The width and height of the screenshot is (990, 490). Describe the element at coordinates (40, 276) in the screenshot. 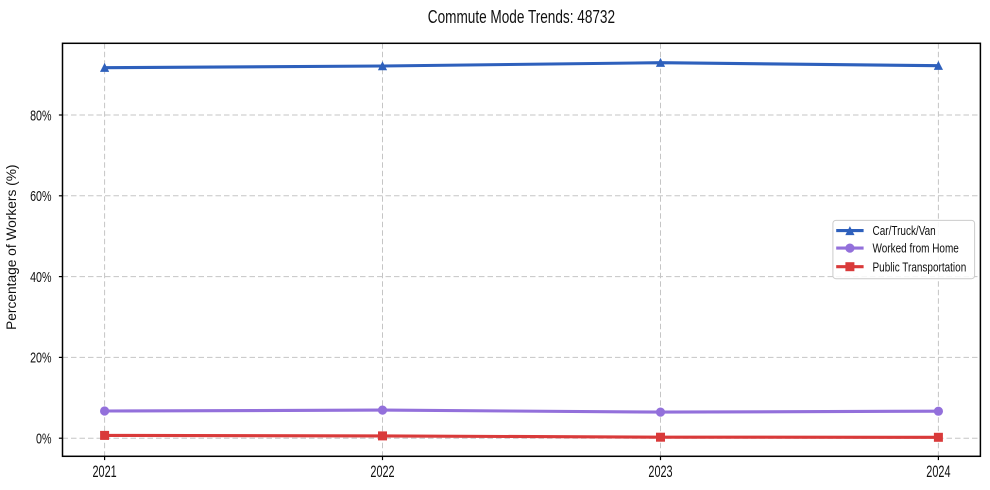

I see `svg-text: 40%` at that location.